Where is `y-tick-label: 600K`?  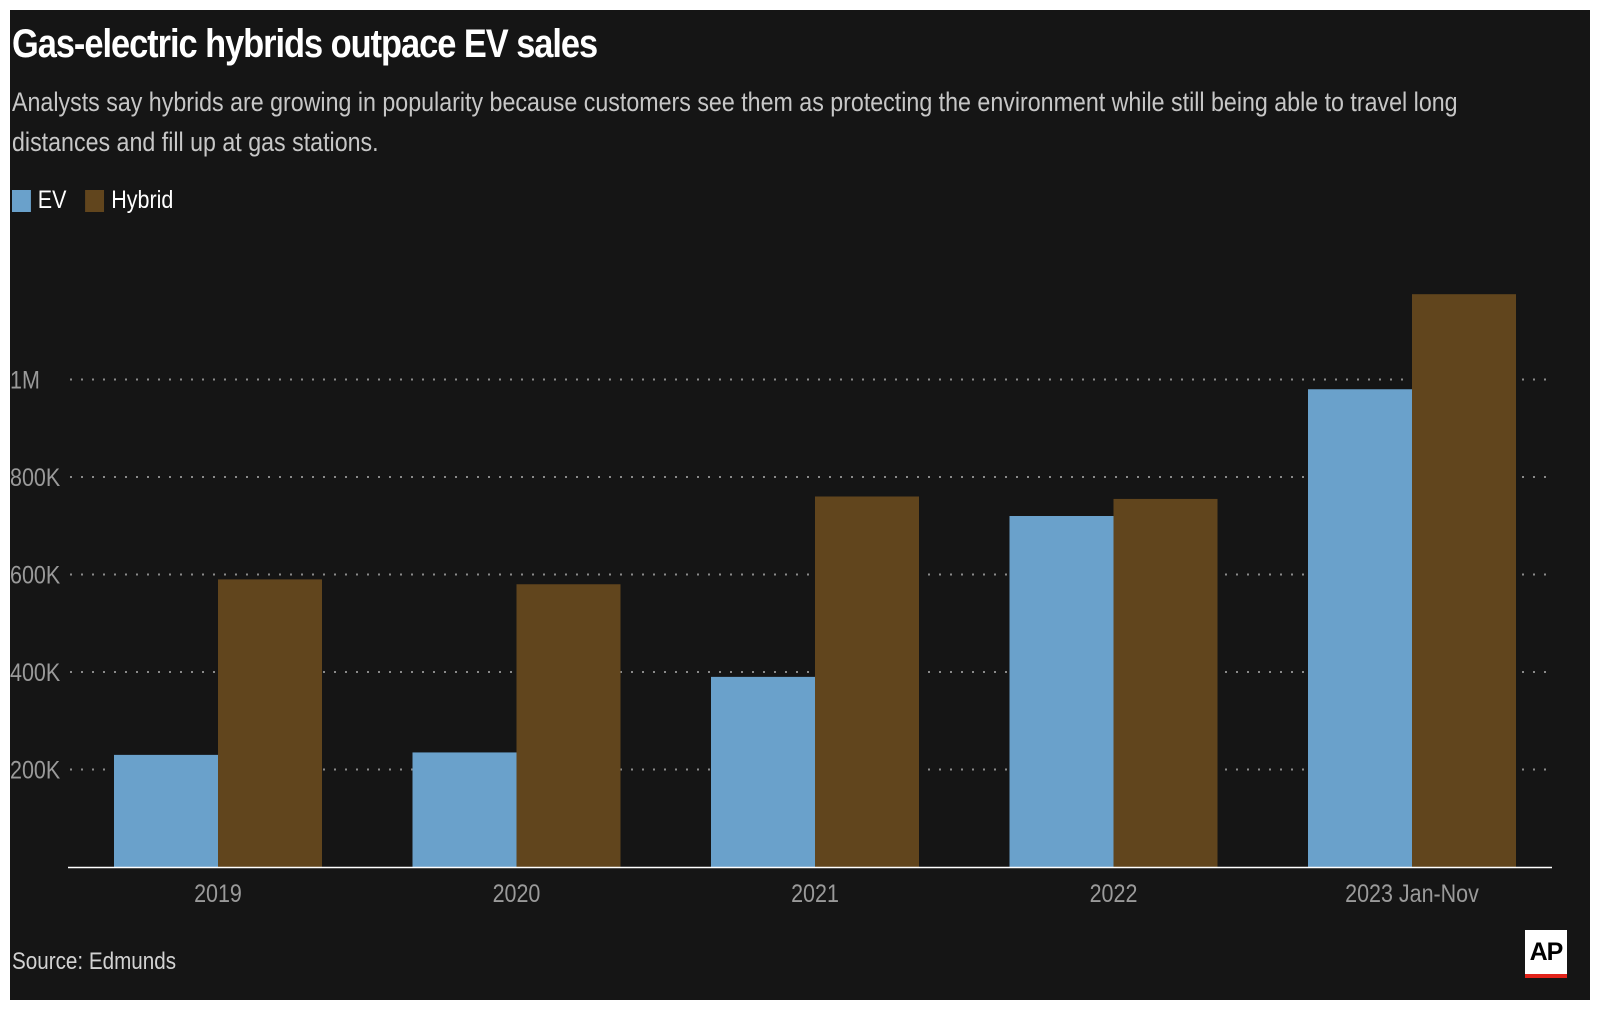 y-tick-label: 600K is located at coordinates (35, 575).